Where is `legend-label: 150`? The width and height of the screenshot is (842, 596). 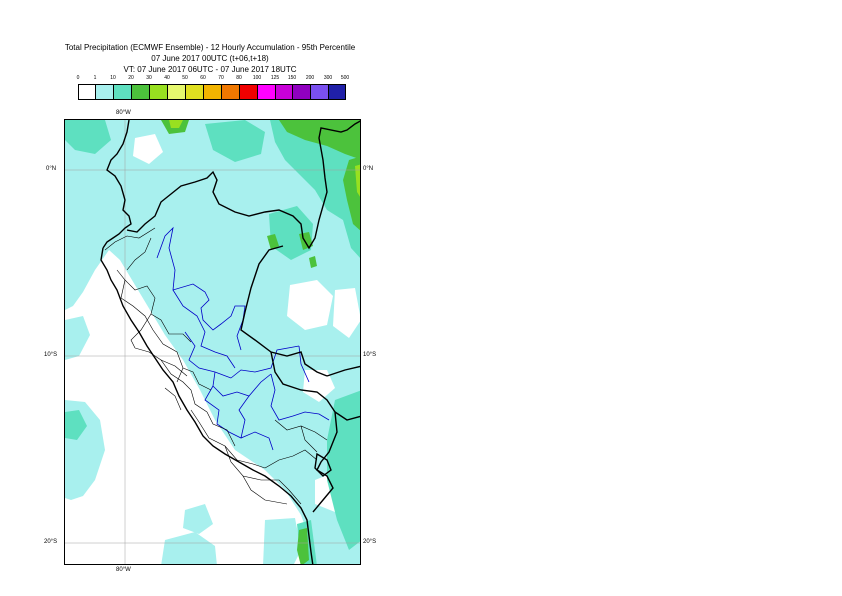
legend-label: 150 is located at coordinates (292, 78).